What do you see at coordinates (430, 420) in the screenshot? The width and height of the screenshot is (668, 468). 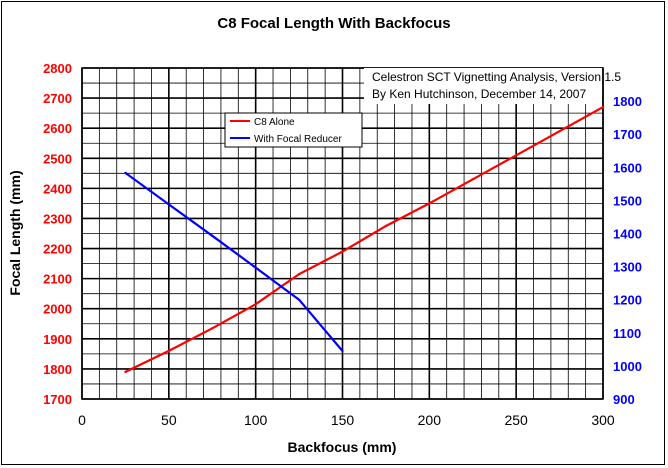 I see `x-tick-label: 200` at bounding box center [430, 420].